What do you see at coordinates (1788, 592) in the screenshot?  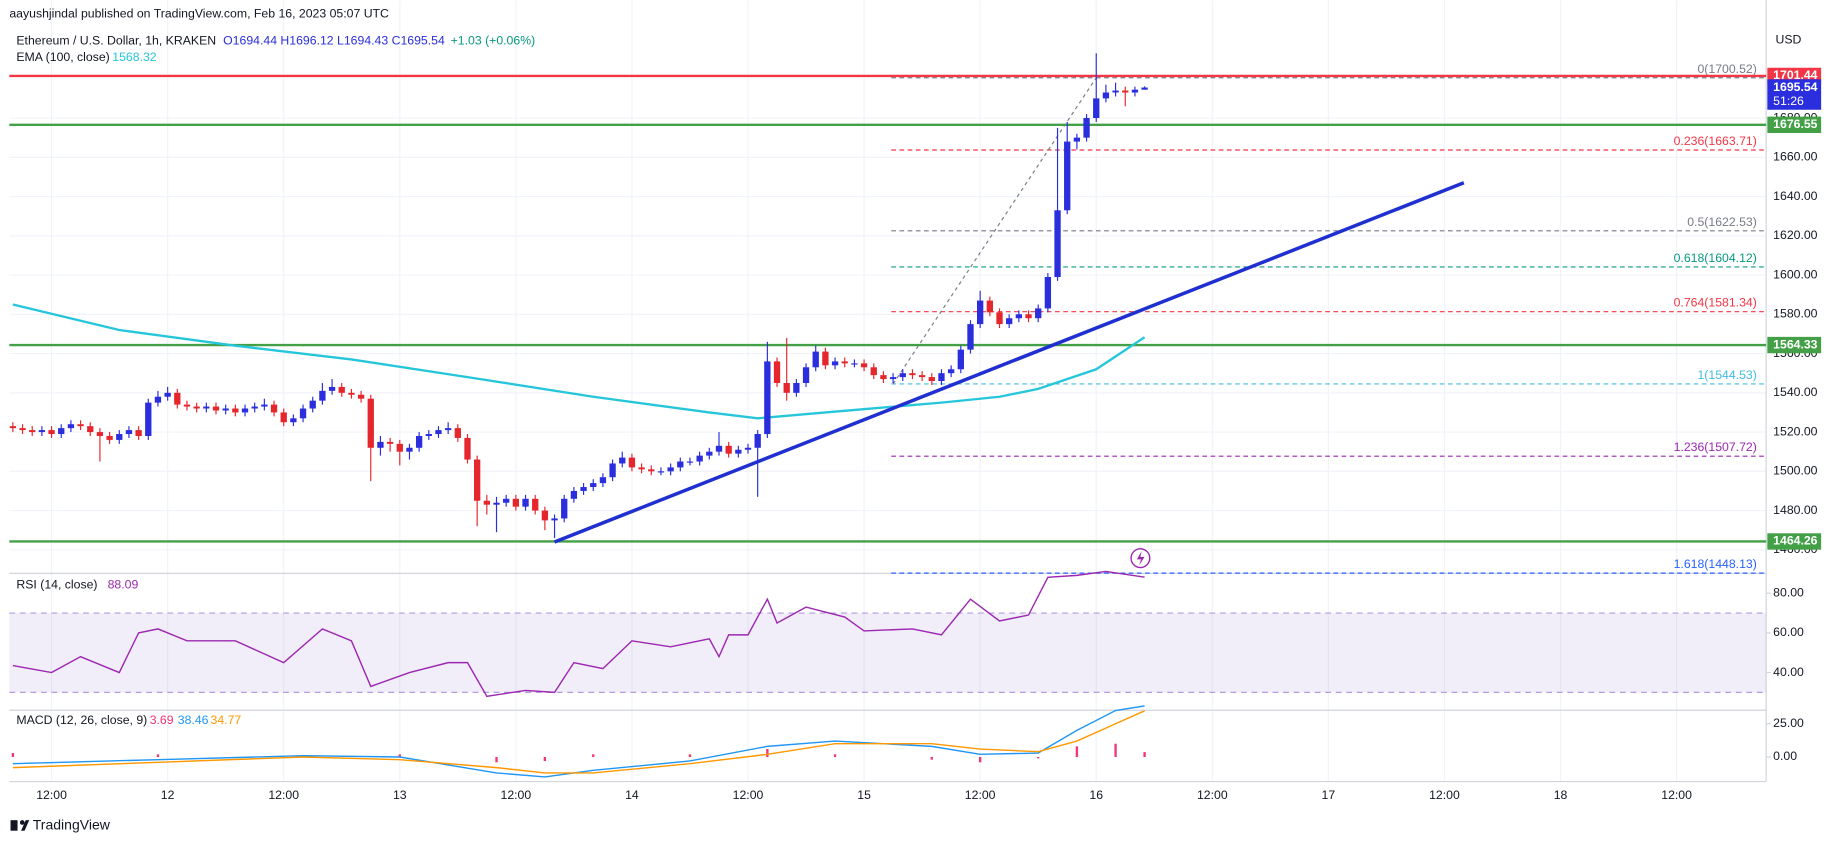 I see `rsi-tick-label: 80.00` at bounding box center [1788, 592].